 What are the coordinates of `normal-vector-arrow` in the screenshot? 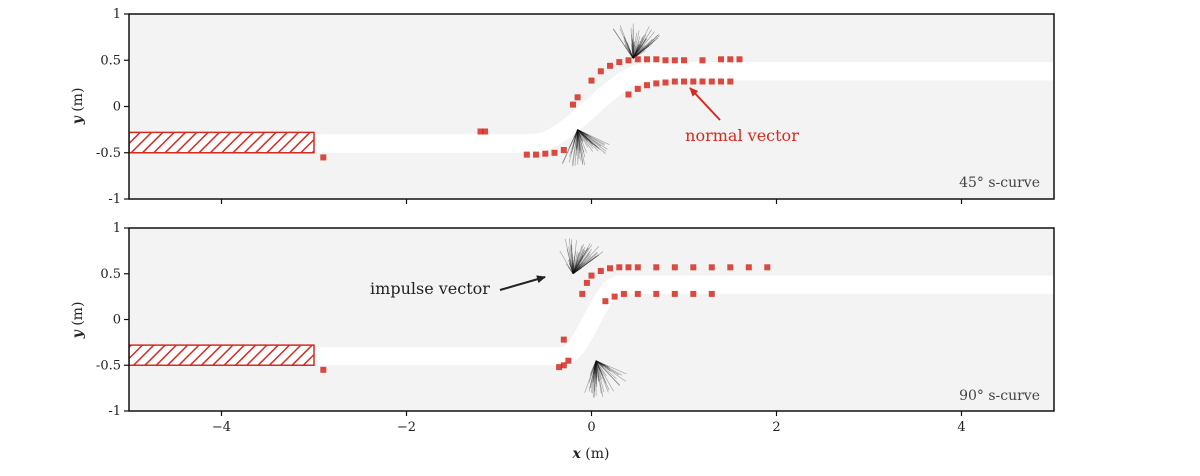 It's located at (705, 104).